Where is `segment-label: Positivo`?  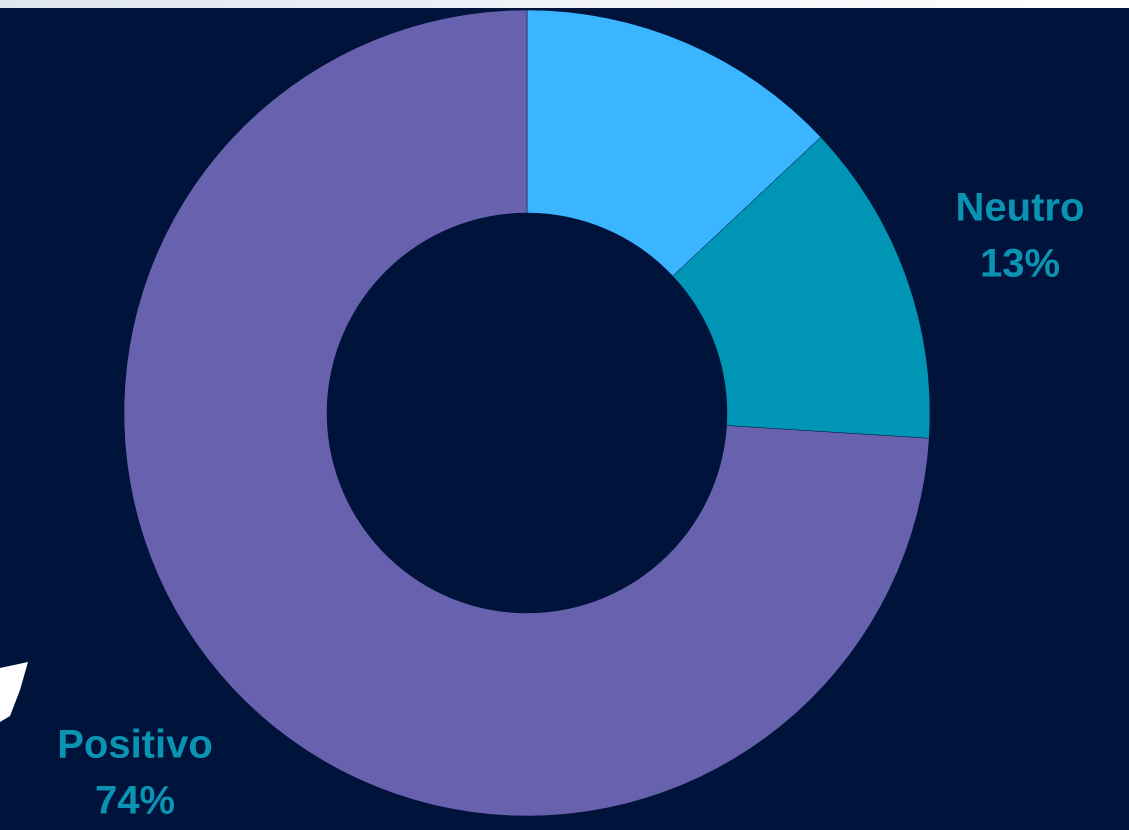
segment-label: Positivo is located at coordinates (135, 745).